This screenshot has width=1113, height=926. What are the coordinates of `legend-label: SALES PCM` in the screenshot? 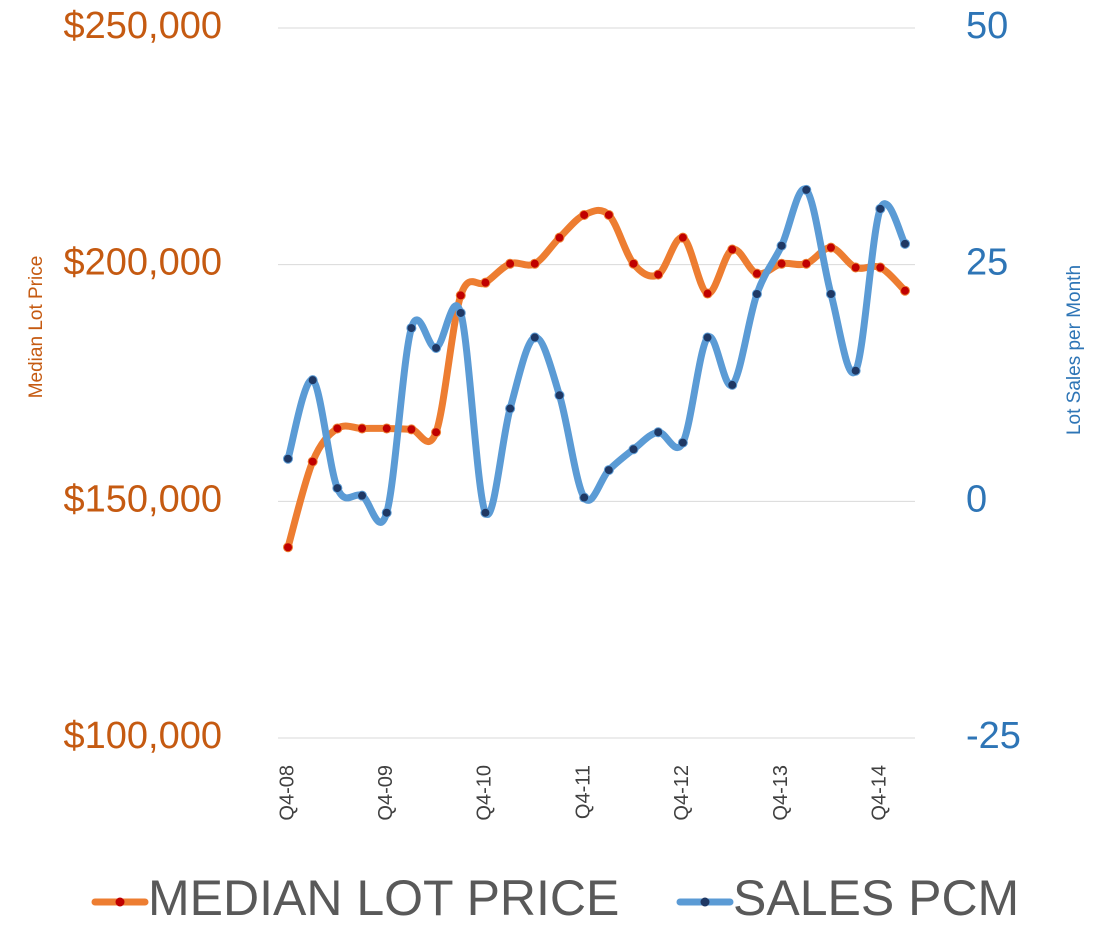 It's located at (876, 898).